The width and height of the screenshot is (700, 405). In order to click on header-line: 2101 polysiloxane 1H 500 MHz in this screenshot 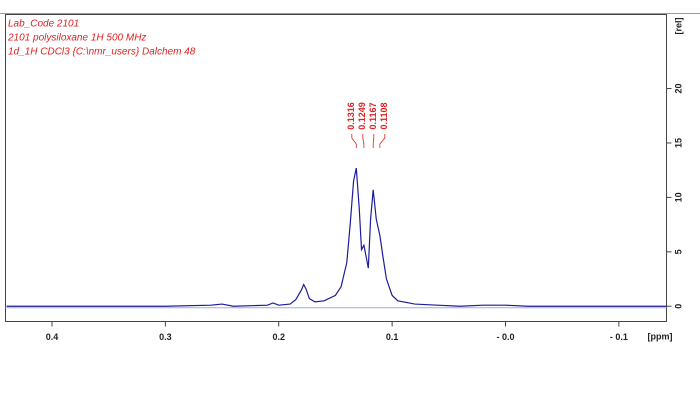, I will do `click(76, 38)`.